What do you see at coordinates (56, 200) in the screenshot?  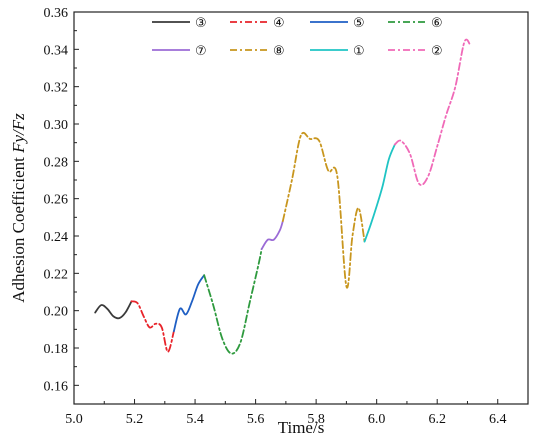 I see `y-tick-label: 0.26` at bounding box center [56, 200].